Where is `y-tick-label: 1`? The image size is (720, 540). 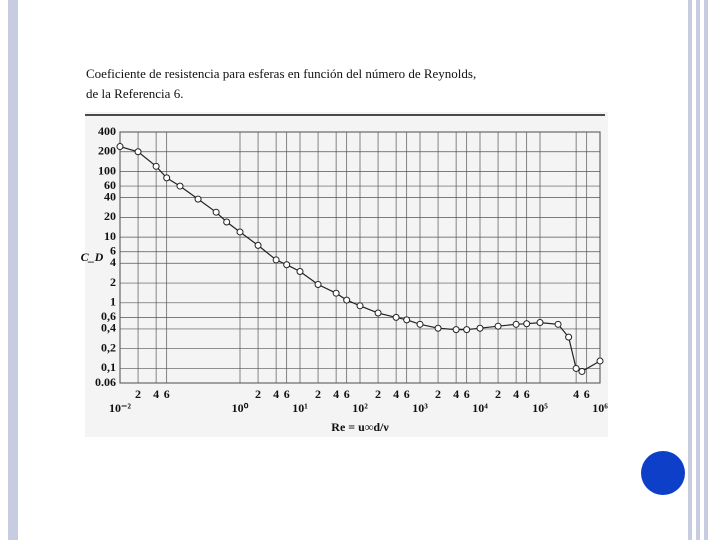 y-tick-label: 1 is located at coordinates (113, 302).